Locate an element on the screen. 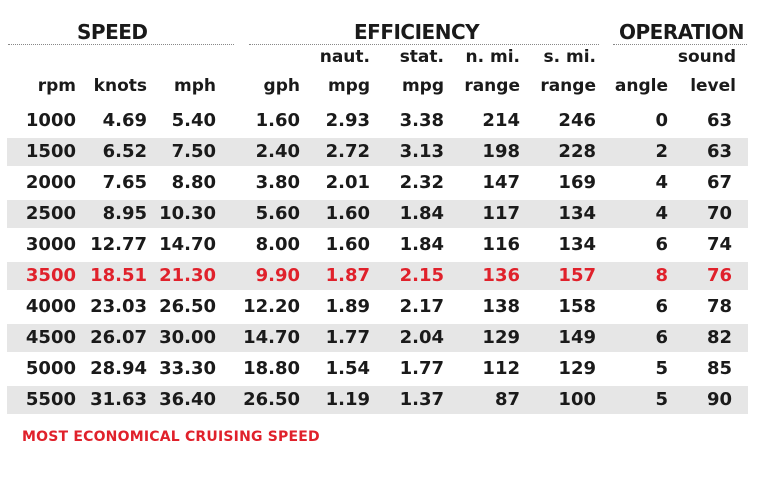  cell-angle: 8 is located at coordinates (661, 275).